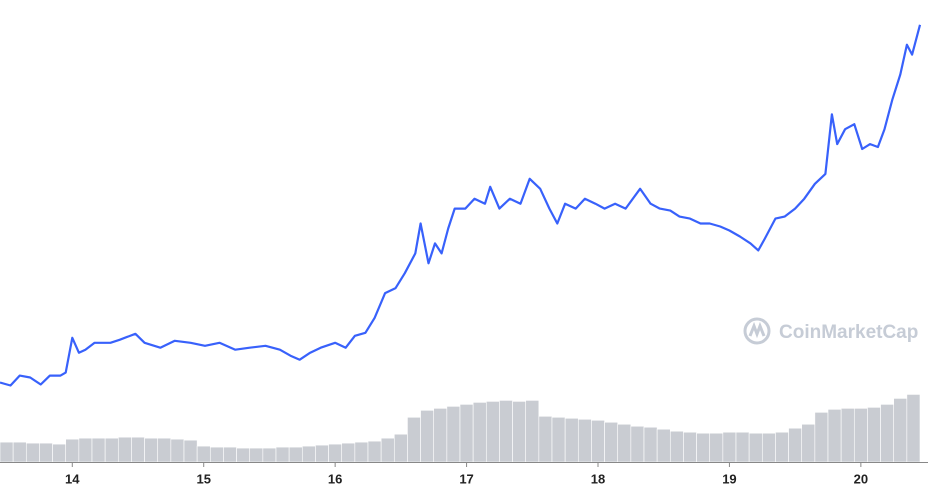 The width and height of the screenshot is (928, 495). I want to click on x-tick-label: 18, so click(598, 478).